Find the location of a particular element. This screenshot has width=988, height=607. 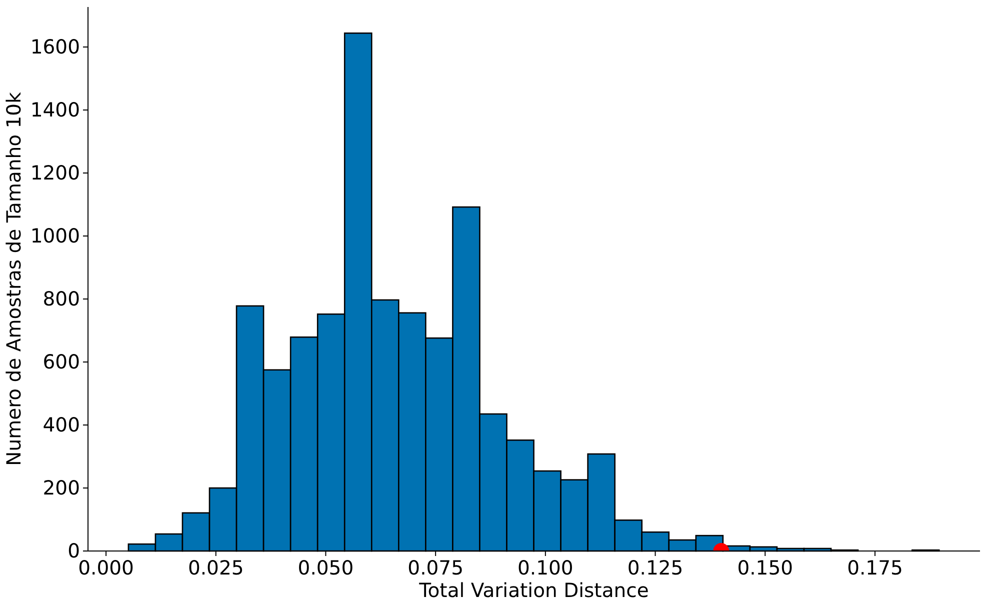

x-tick-label: 0.175 is located at coordinates (875, 568).